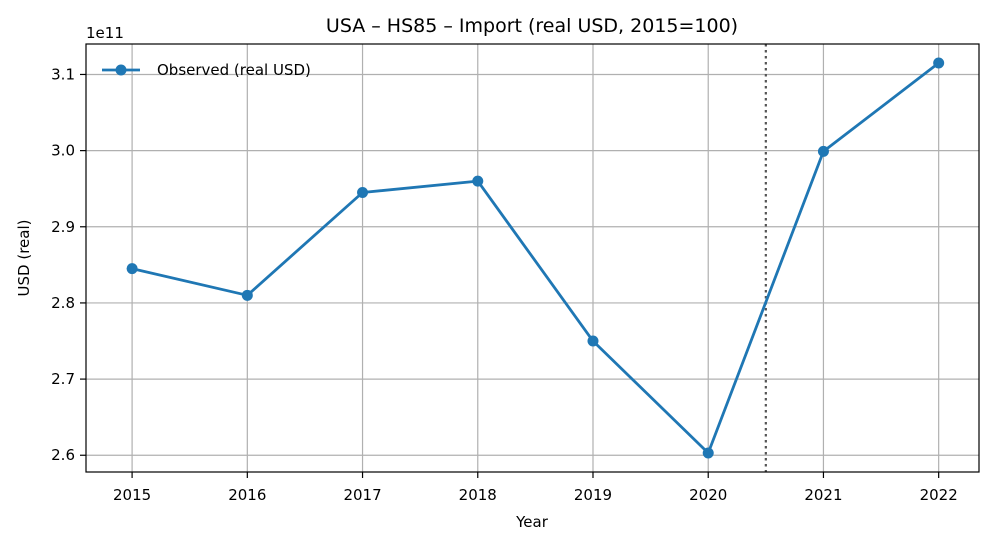  Describe the element at coordinates (708, 495) in the screenshot. I see `x-tick-label: 2020` at that location.